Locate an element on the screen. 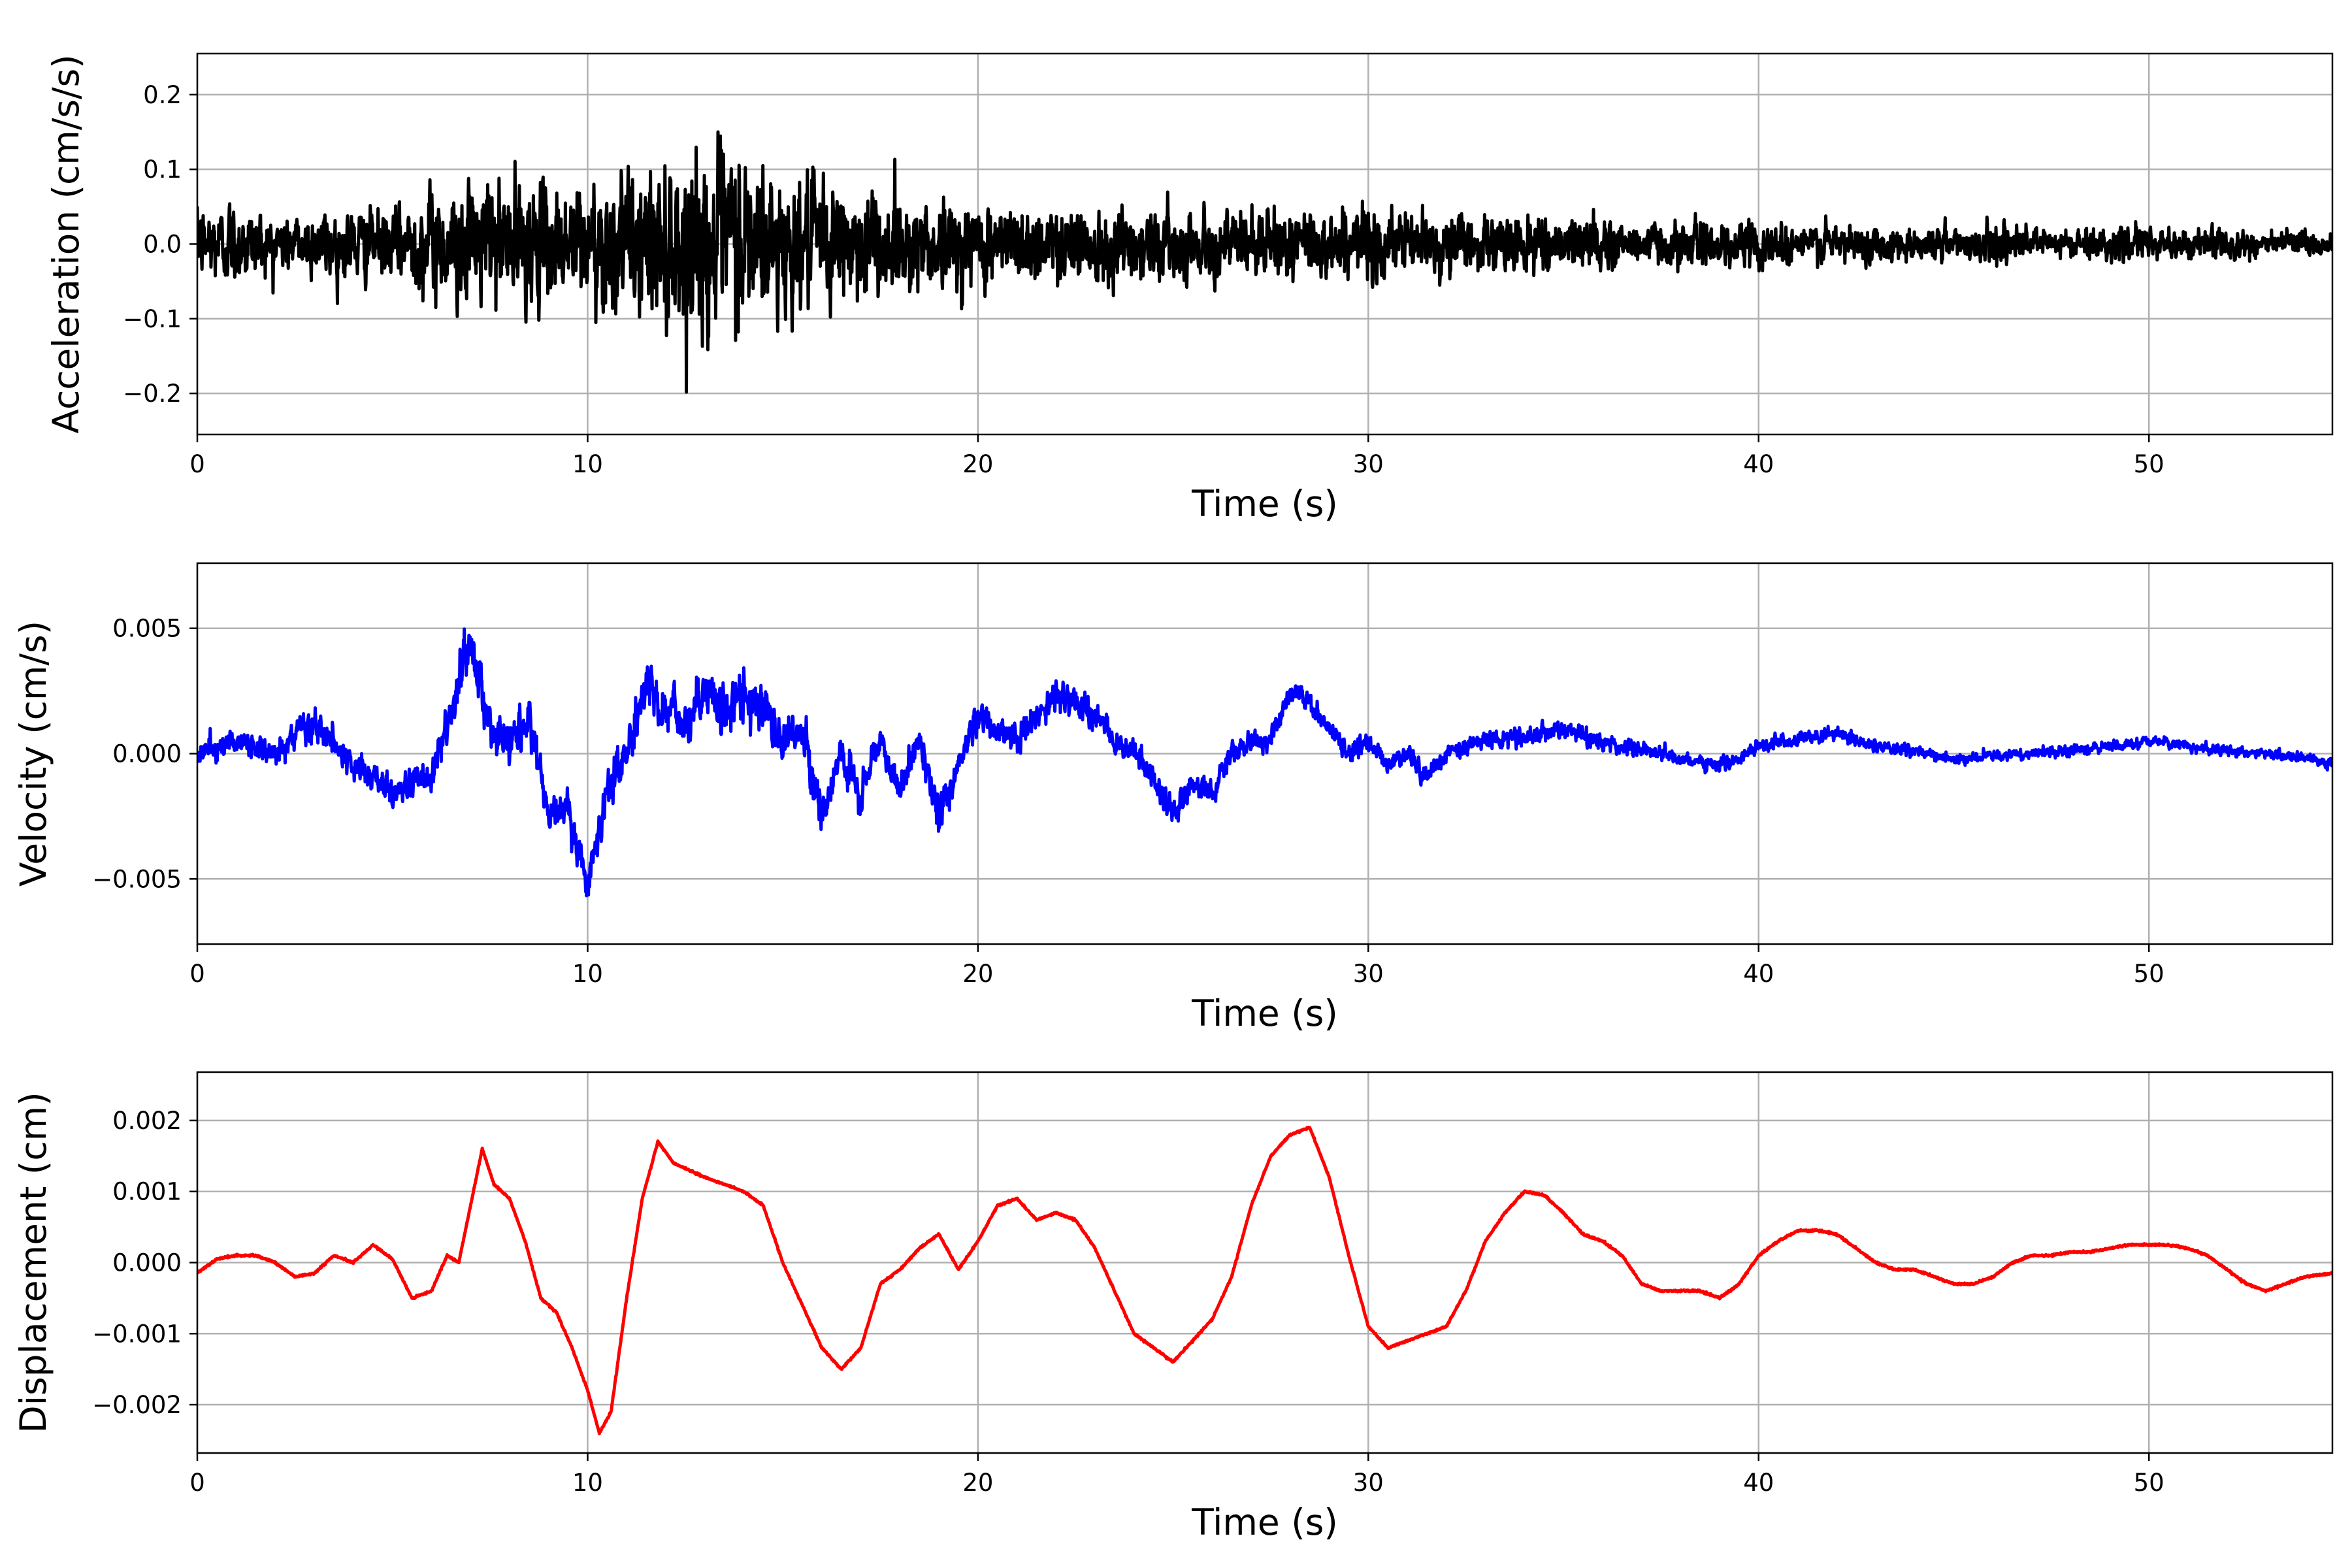  acceleration-y-axis-label: Acceleration (cm/s/s) is located at coordinates (66, 243).